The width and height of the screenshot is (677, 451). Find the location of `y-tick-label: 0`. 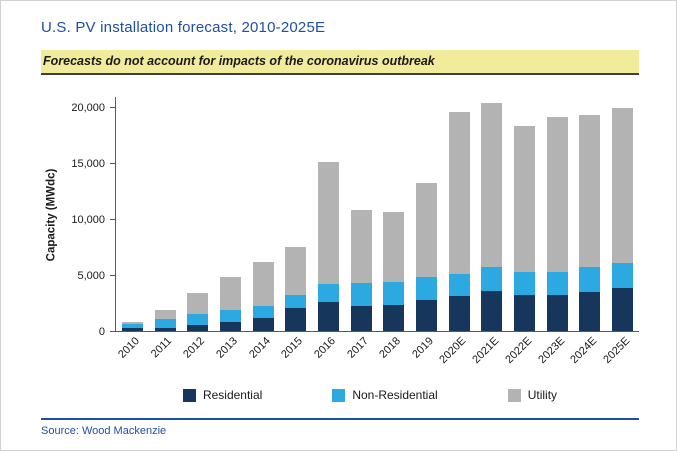

y-tick-label: 0 is located at coordinates (101, 332).